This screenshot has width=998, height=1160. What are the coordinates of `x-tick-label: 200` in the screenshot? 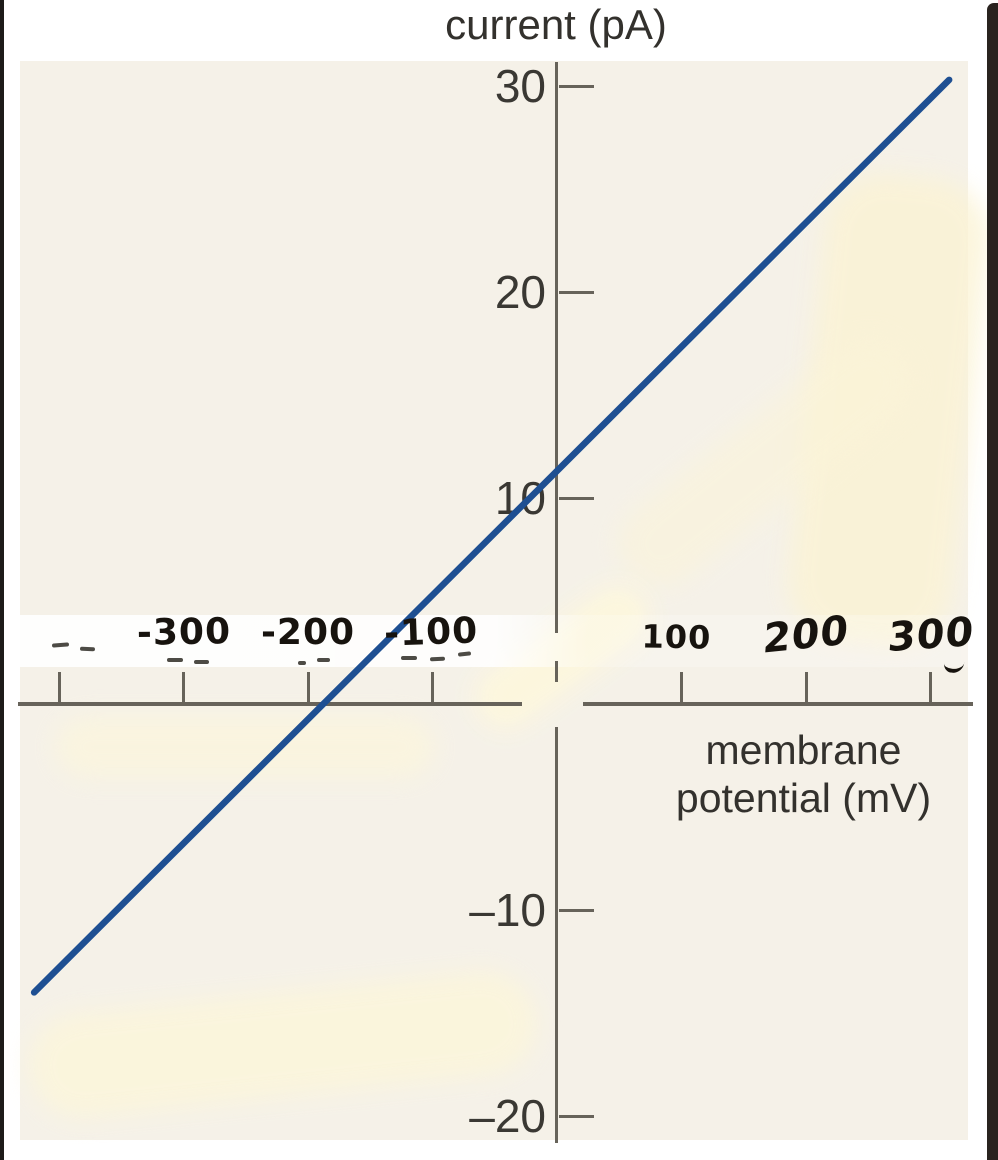 It's located at (806, 635).